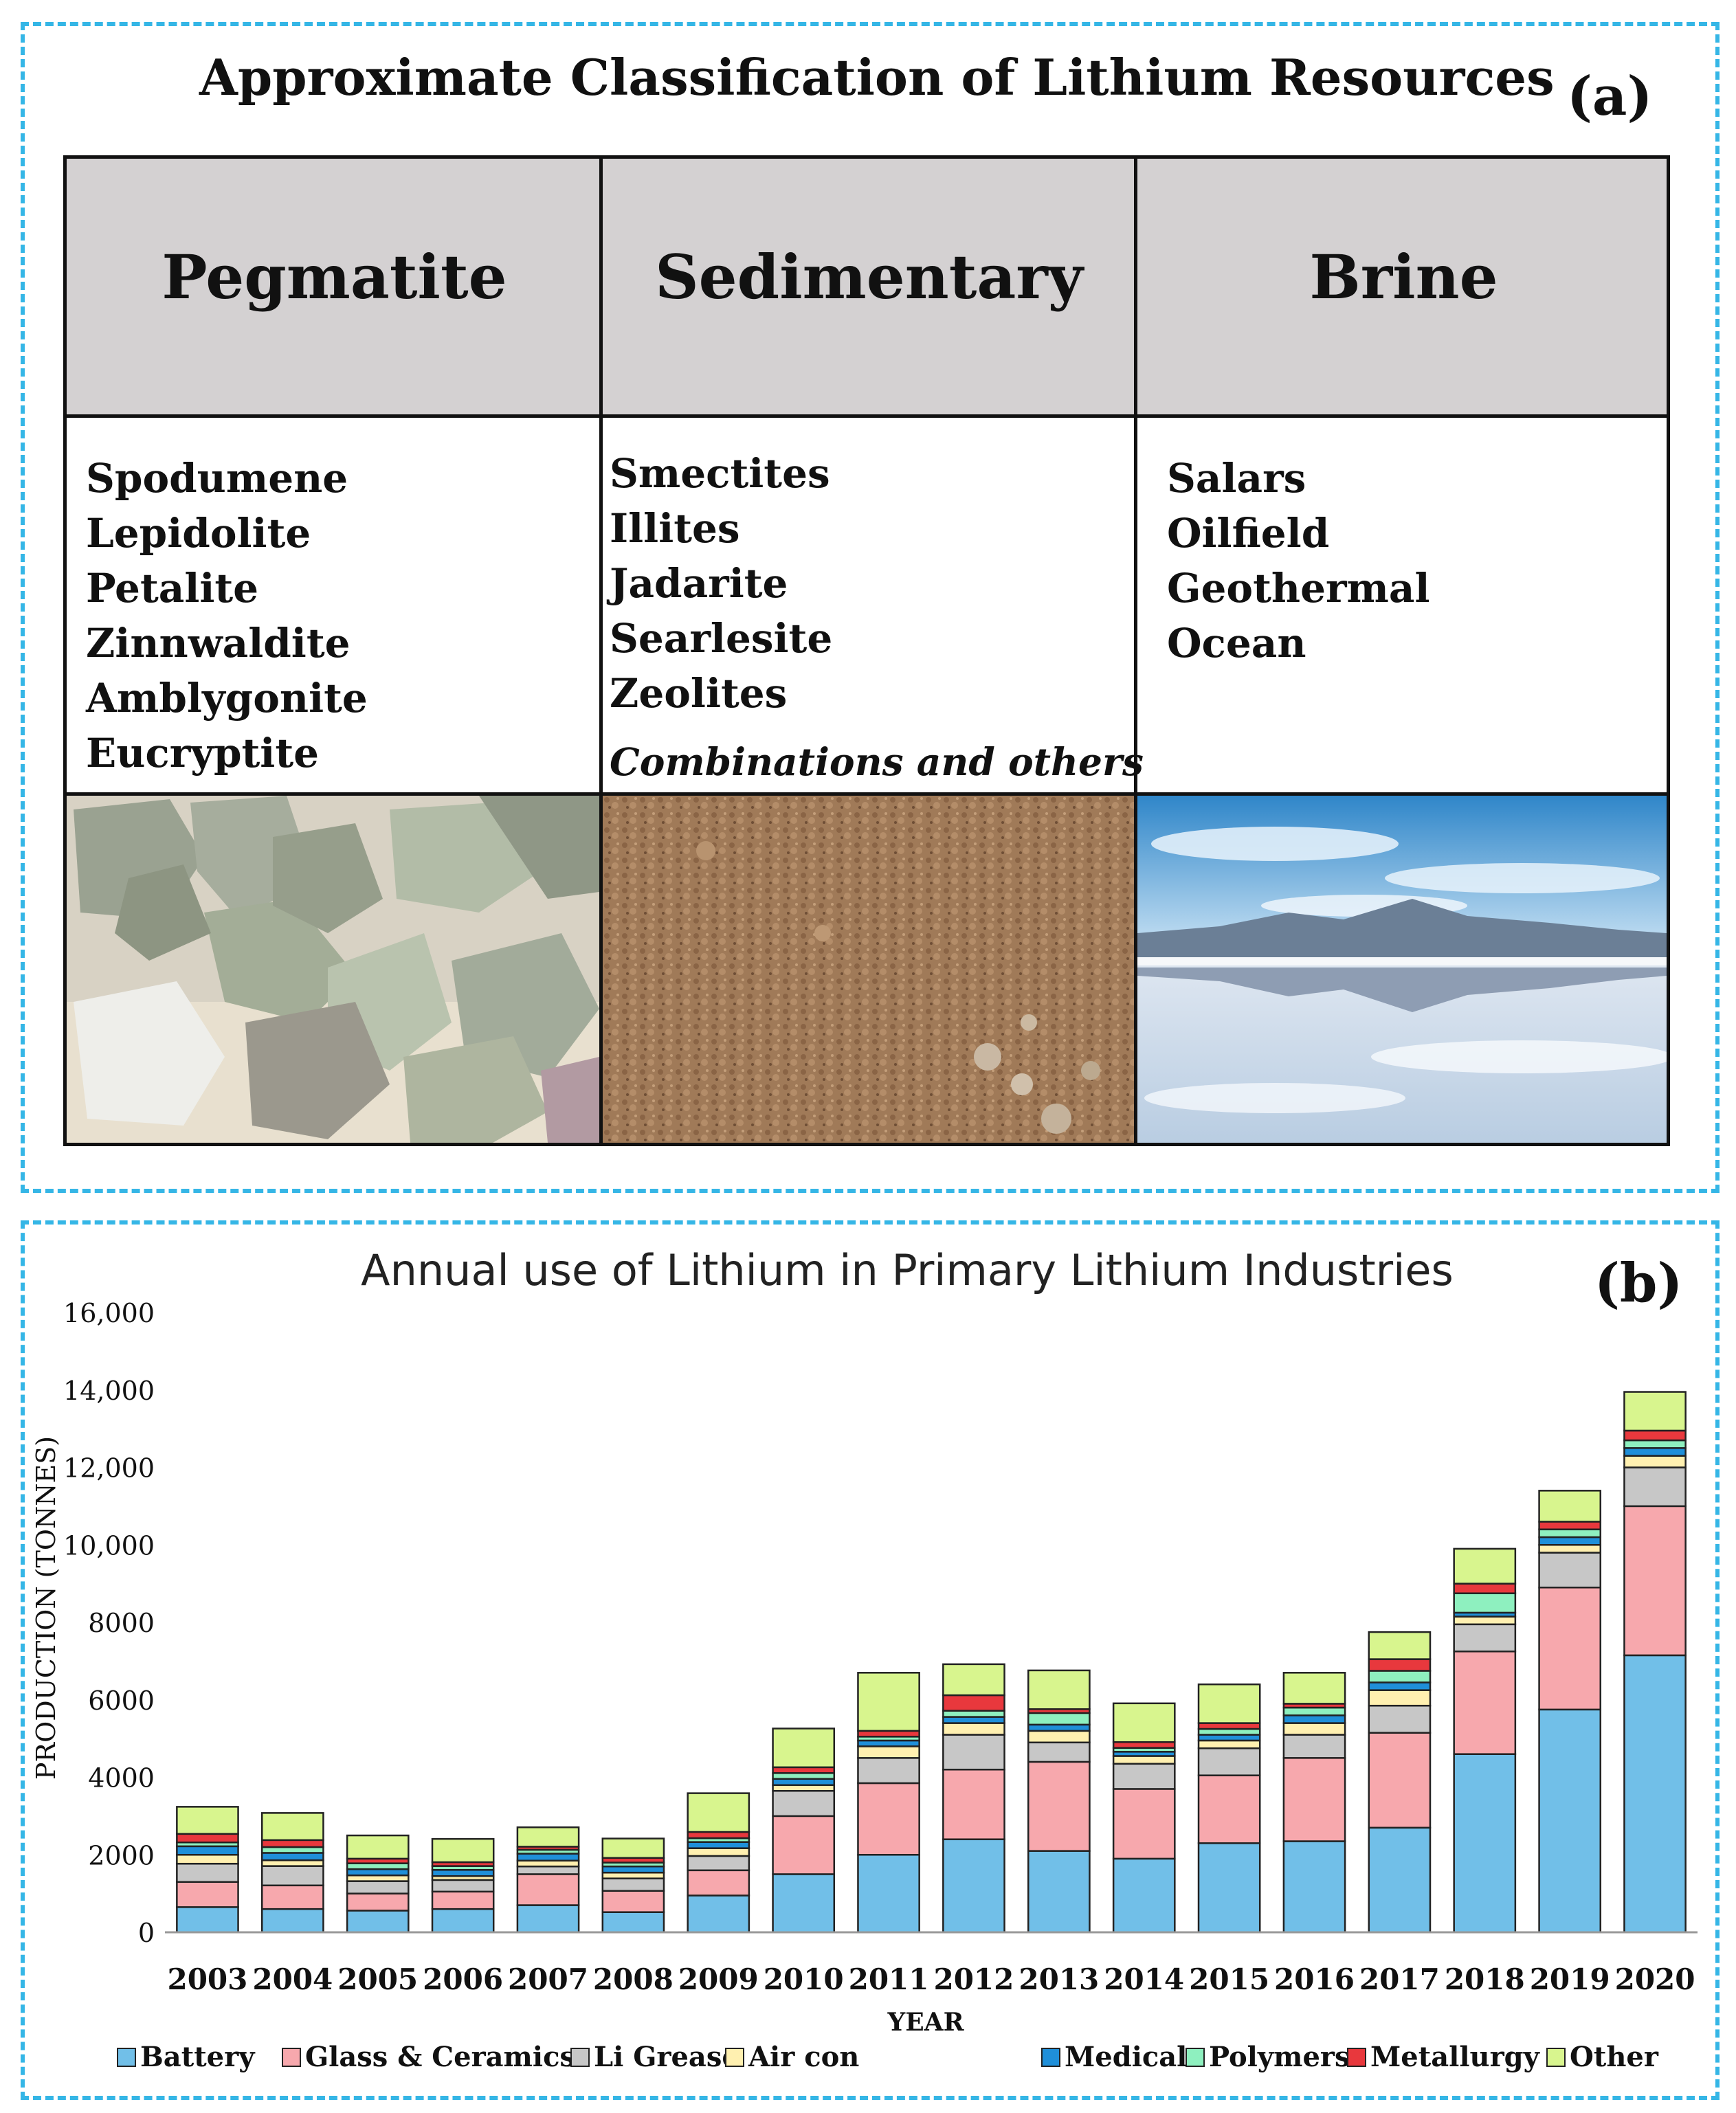 Image resolution: width=1736 pixels, height=2113 pixels. I want to click on y-tick-label: 14,000, so click(109, 1391).